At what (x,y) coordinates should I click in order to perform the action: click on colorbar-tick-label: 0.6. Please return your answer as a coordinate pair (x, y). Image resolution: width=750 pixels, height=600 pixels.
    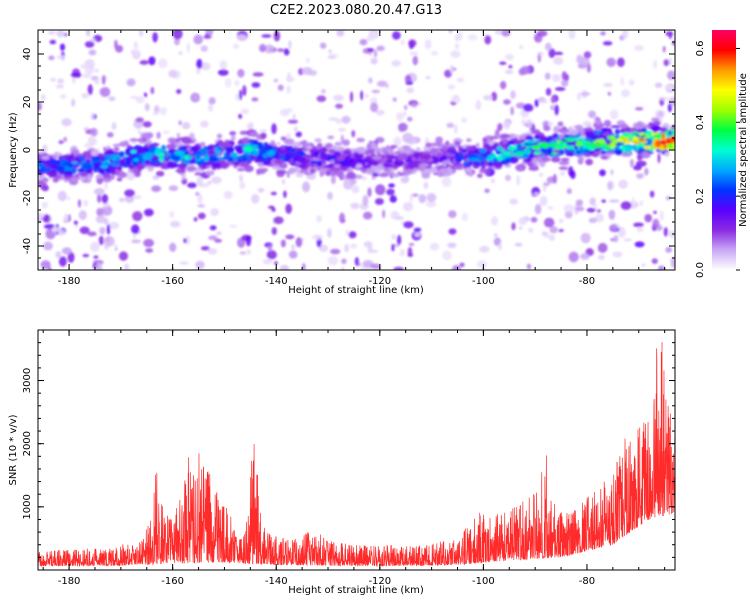
    Looking at the image, I should click on (700, 49).